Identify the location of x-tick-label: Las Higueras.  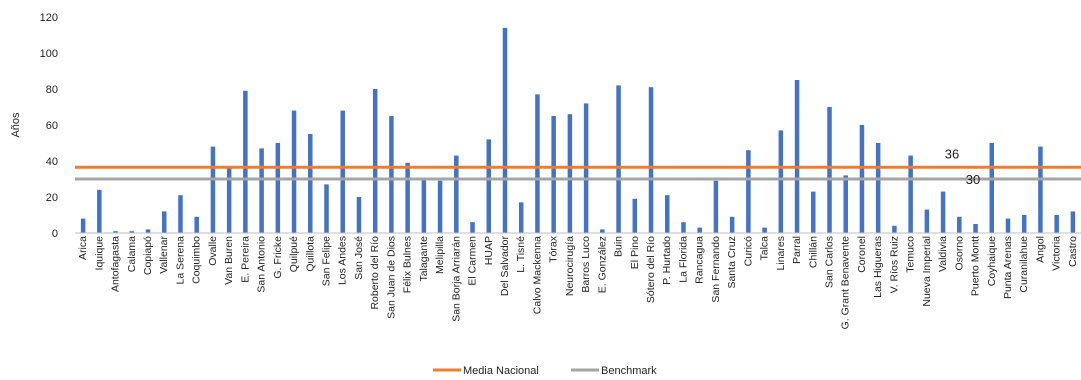
(878, 267).